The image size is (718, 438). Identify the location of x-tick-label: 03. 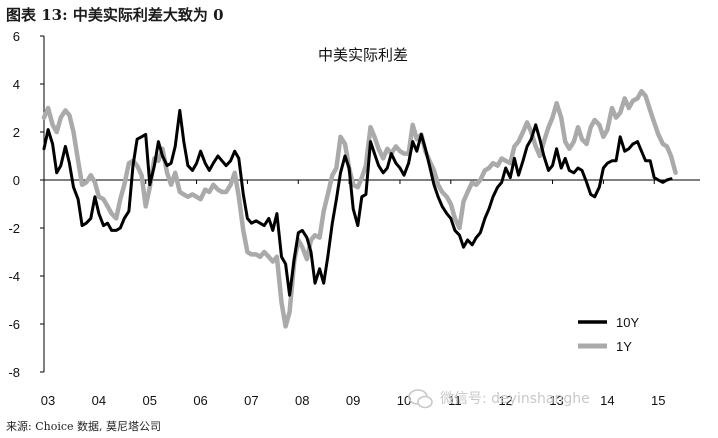
(48, 400).